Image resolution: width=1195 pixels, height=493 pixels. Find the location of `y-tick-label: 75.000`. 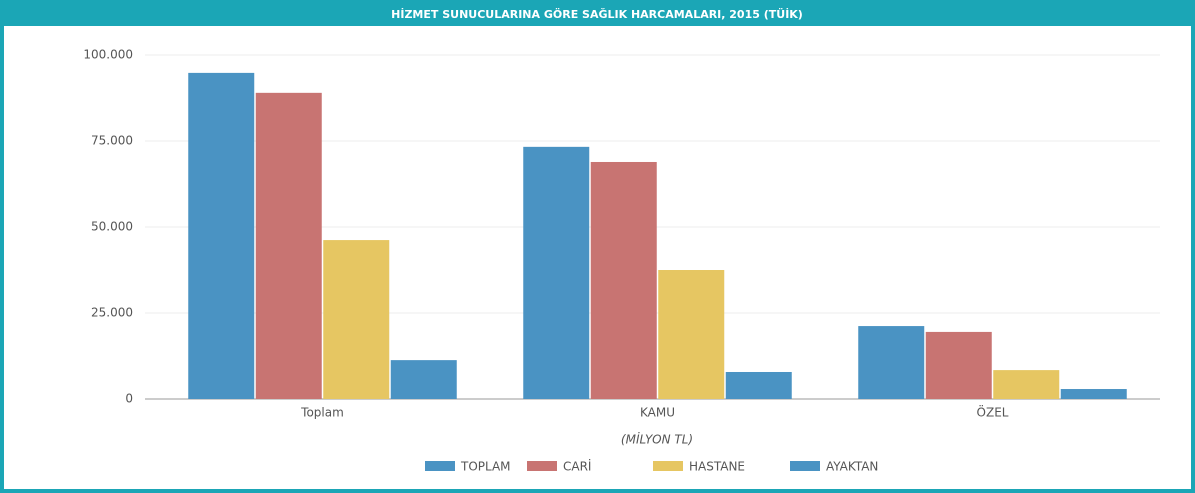

y-tick-label: 75.000 is located at coordinates (112, 141).